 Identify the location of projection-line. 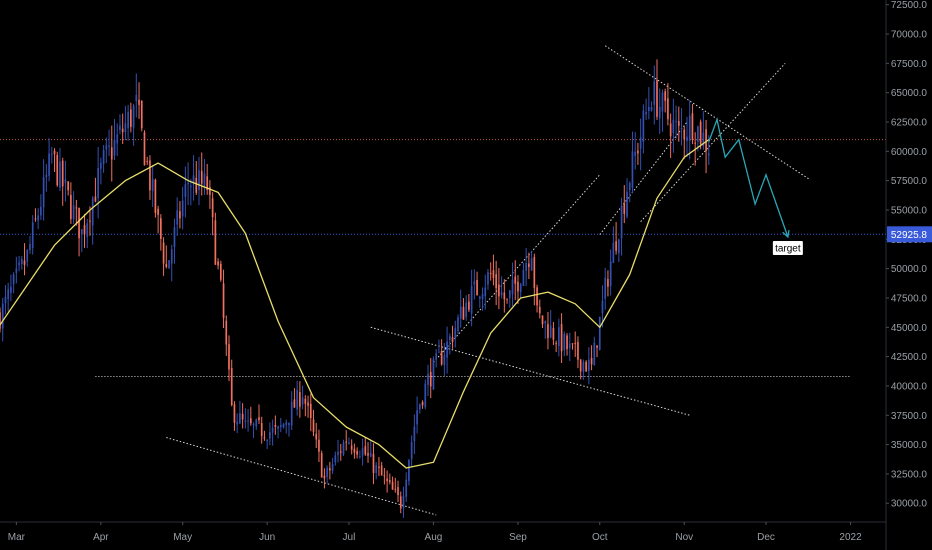
(748, 177).